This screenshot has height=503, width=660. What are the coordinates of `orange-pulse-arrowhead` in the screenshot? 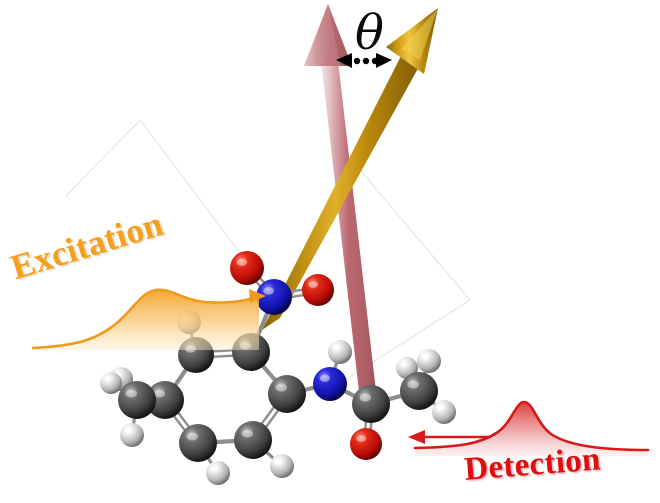 It's located at (257, 296).